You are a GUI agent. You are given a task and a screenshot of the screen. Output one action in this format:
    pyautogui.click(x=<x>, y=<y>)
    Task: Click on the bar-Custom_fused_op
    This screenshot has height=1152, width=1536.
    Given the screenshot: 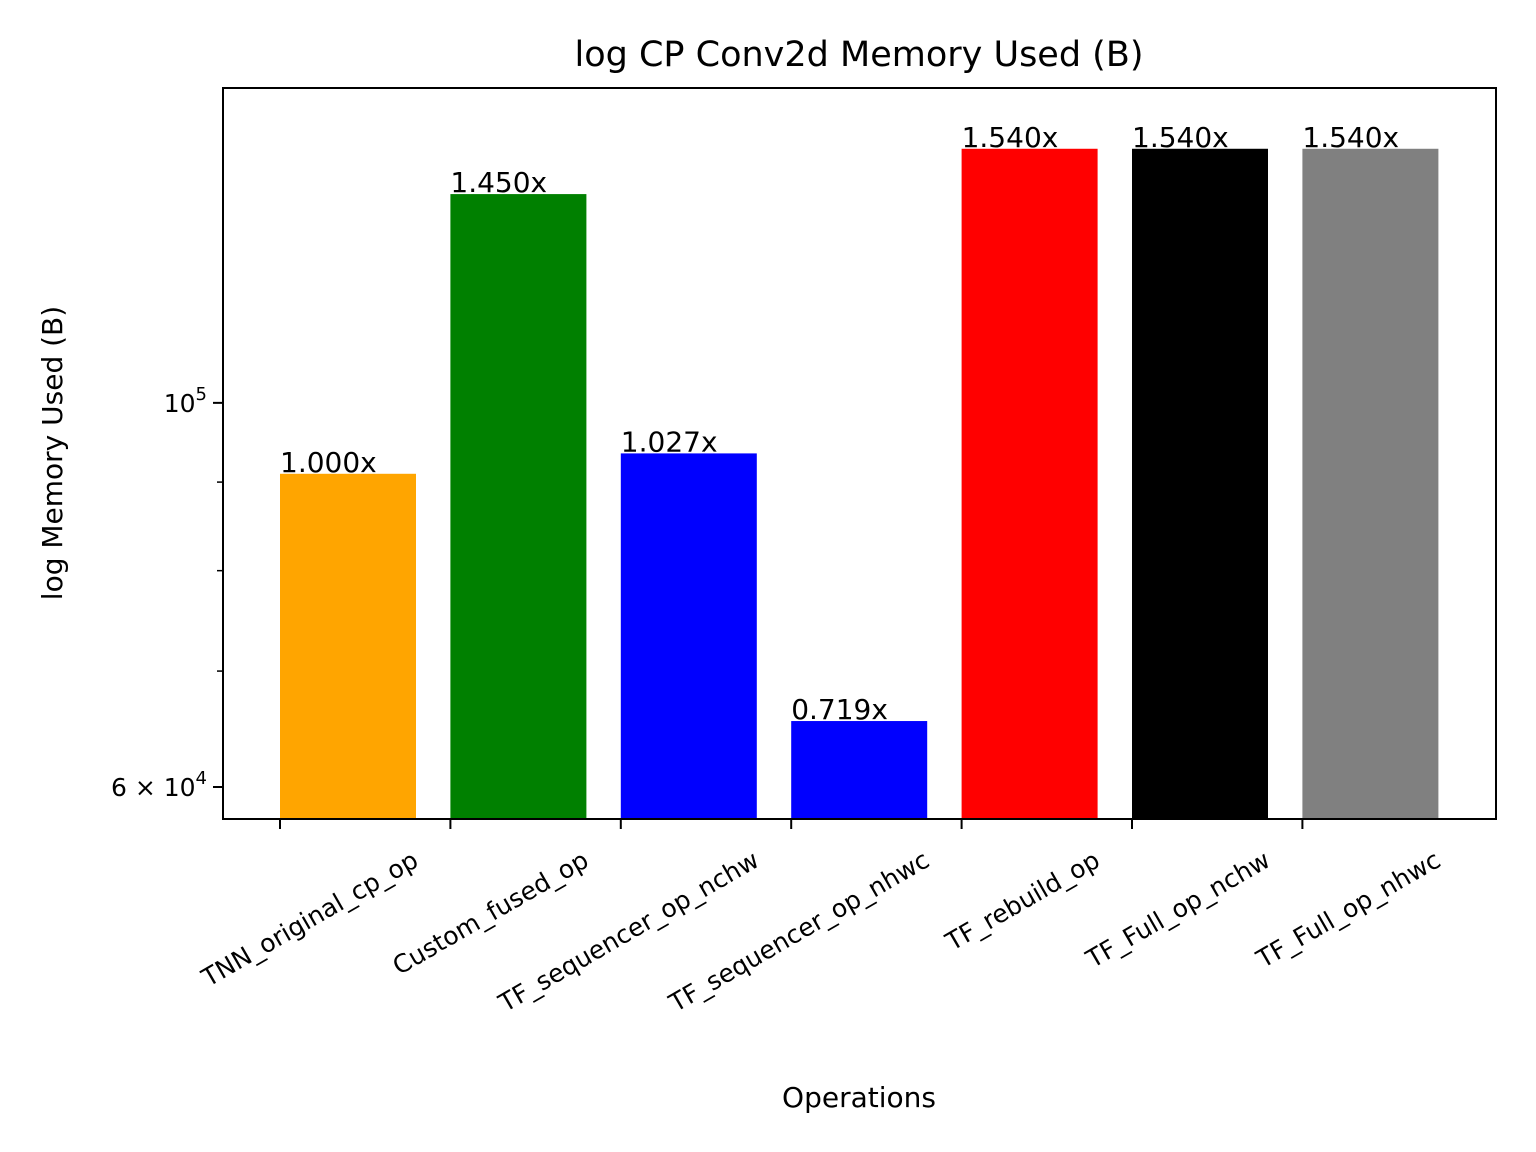 What is the action you would take?
    pyautogui.click(x=518, y=506)
    